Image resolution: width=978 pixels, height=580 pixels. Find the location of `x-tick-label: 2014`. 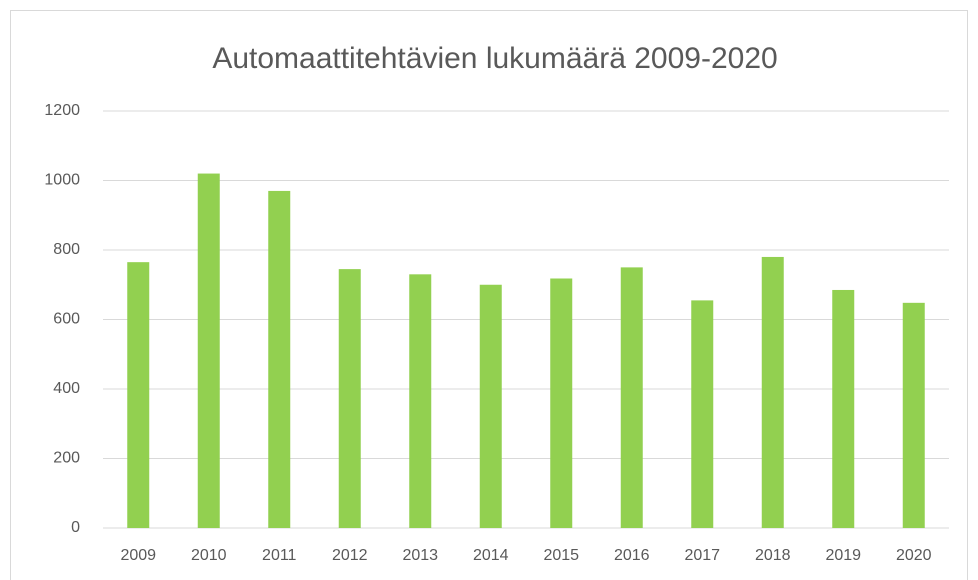

x-tick-label: 2014 is located at coordinates (491, 555).